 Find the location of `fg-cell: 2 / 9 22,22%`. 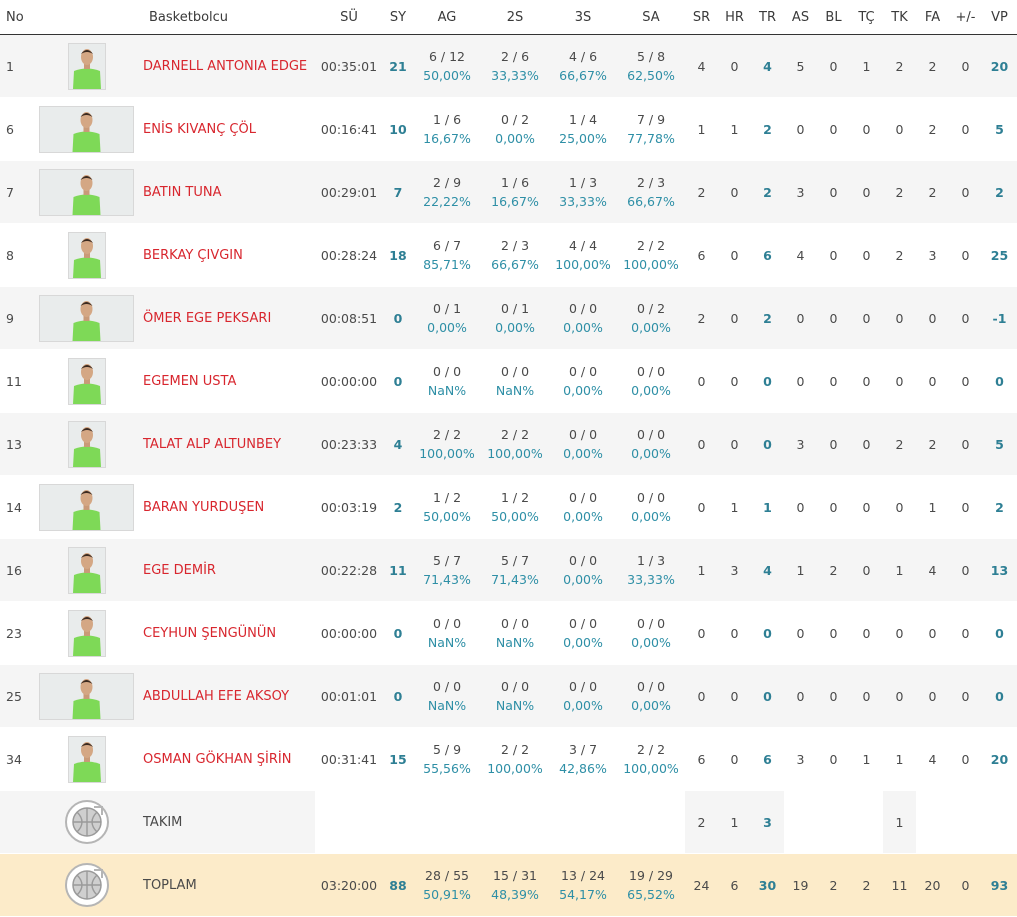

fg-cell: 2 / 9 22,22% is located at coordinates (447, 192).